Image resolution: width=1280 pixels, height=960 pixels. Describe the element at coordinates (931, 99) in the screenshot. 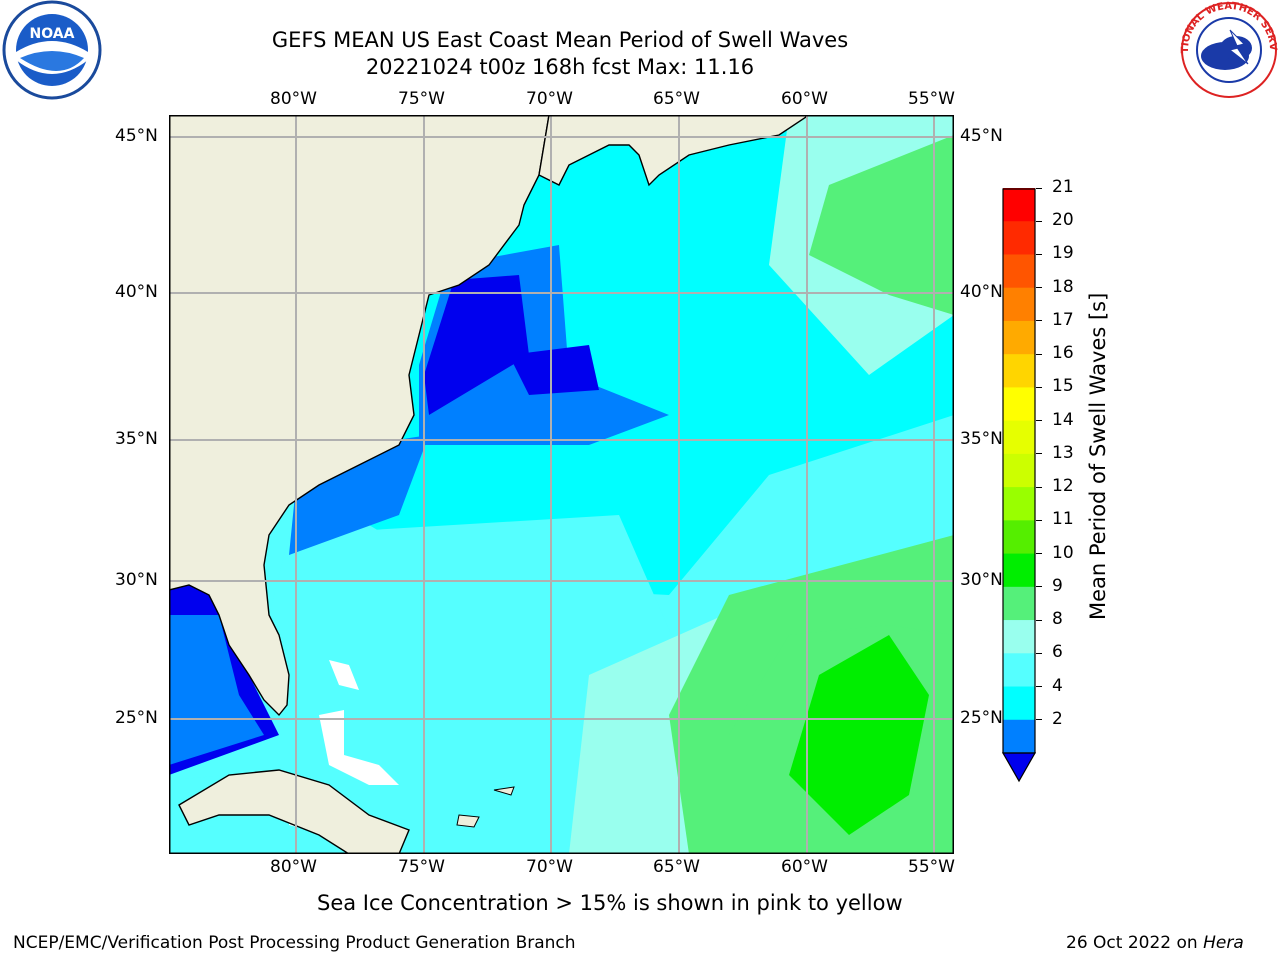

I see `lon-label-top-55w: 55°W` at that location.